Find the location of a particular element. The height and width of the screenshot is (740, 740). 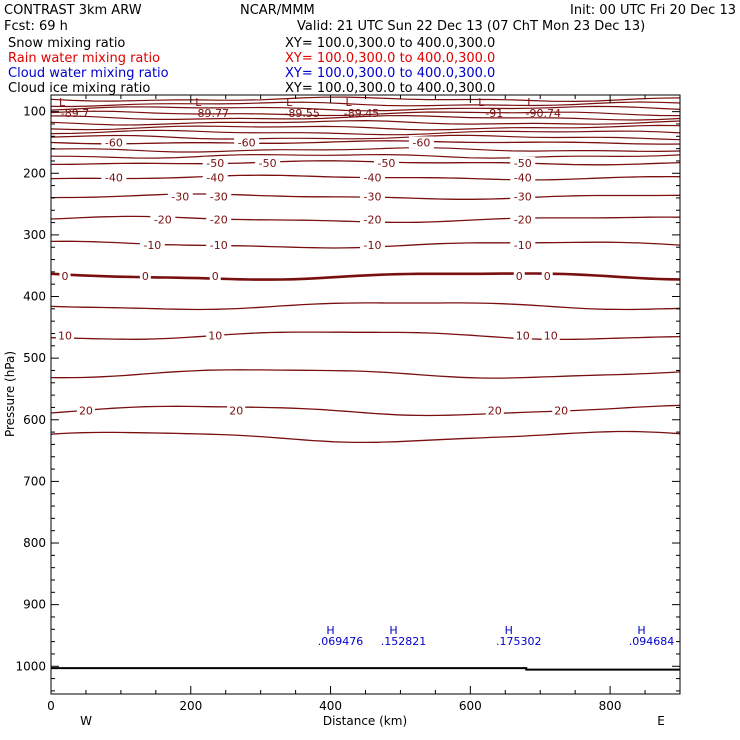

y-tick-label: 700 is located at coordinates (34, 481).